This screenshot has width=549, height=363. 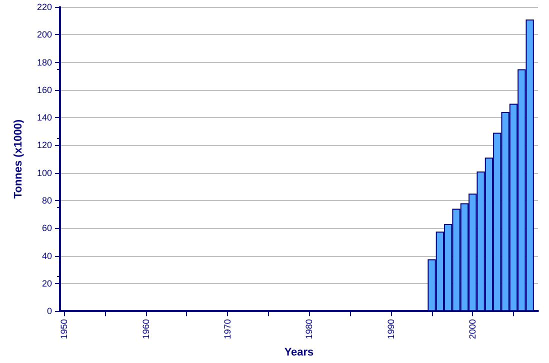 I want to click on y-tick-label: 0, so click(x=49, y=311).